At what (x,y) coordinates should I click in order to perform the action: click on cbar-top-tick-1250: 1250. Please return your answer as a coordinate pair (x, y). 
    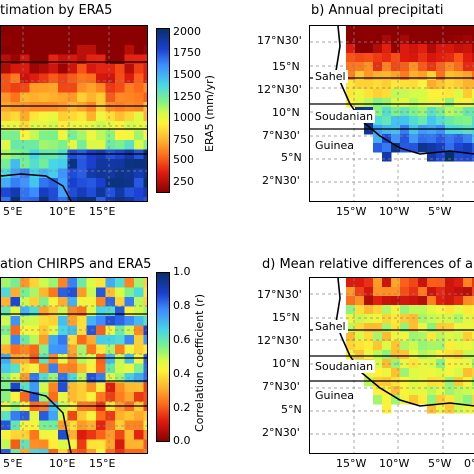
    Looking at the image, I should click on (187, 96).